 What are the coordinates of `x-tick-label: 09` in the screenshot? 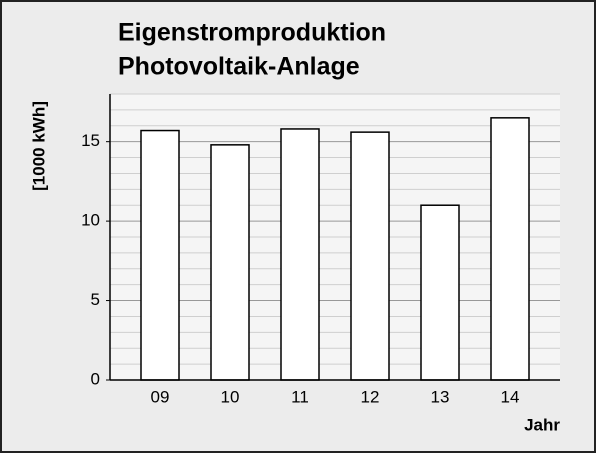 It's located at (160, 396).